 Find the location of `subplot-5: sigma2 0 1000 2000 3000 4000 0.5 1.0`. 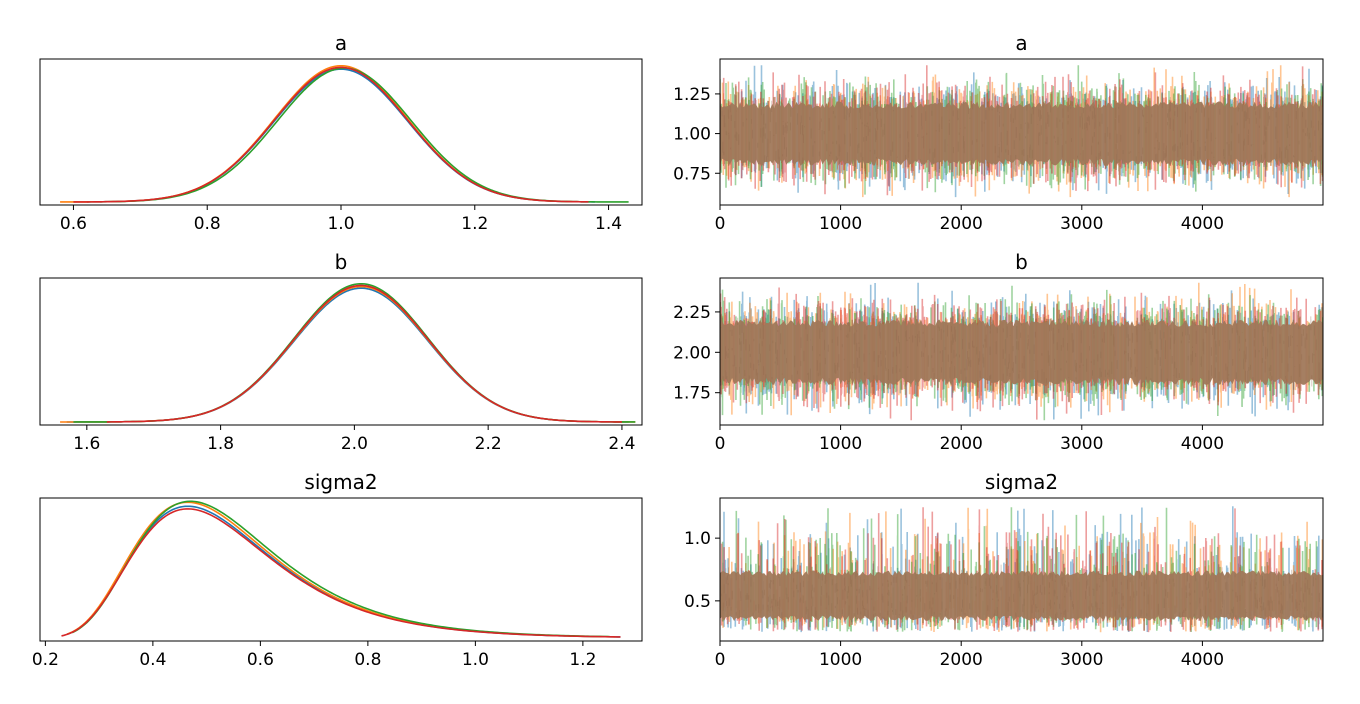

subplot-5: sigma2 0 1000 2000 3000 4000 0.5 1.0 is located at coordinates (1004, 570).